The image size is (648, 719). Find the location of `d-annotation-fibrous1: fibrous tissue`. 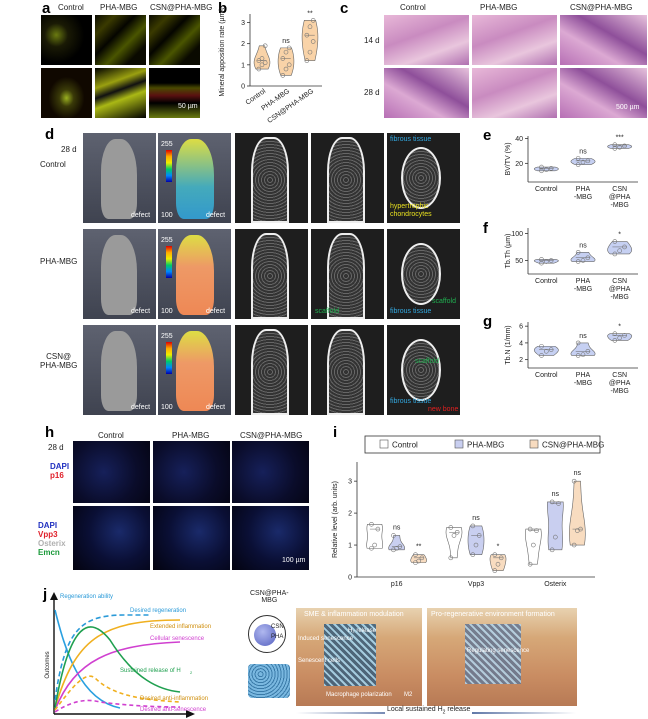

d-annotation-fibrous1: fibrous tissue is located at coordinates (411, 139).